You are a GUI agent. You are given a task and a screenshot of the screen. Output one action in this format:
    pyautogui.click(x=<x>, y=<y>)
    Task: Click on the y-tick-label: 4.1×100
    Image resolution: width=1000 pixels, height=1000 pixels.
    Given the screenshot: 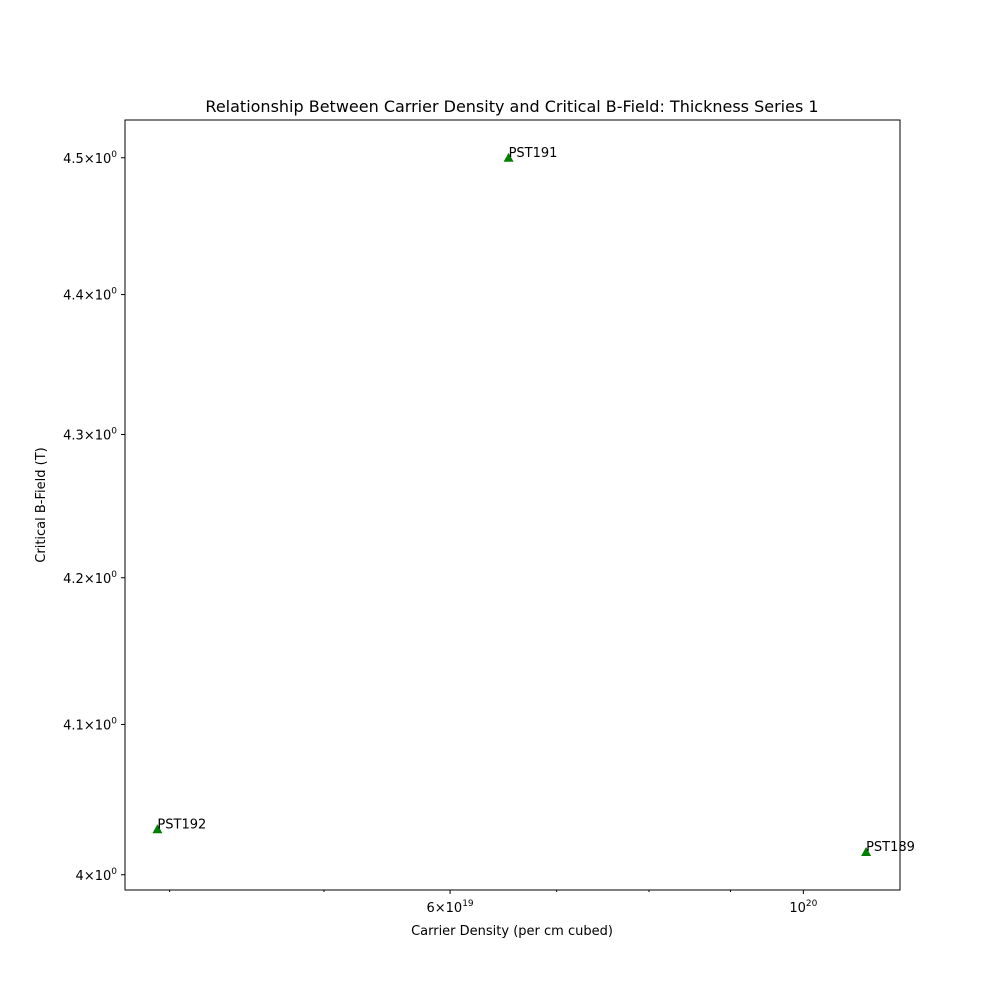 What is the action you would take?
    pyautogui.click(x=90, y=724)
    